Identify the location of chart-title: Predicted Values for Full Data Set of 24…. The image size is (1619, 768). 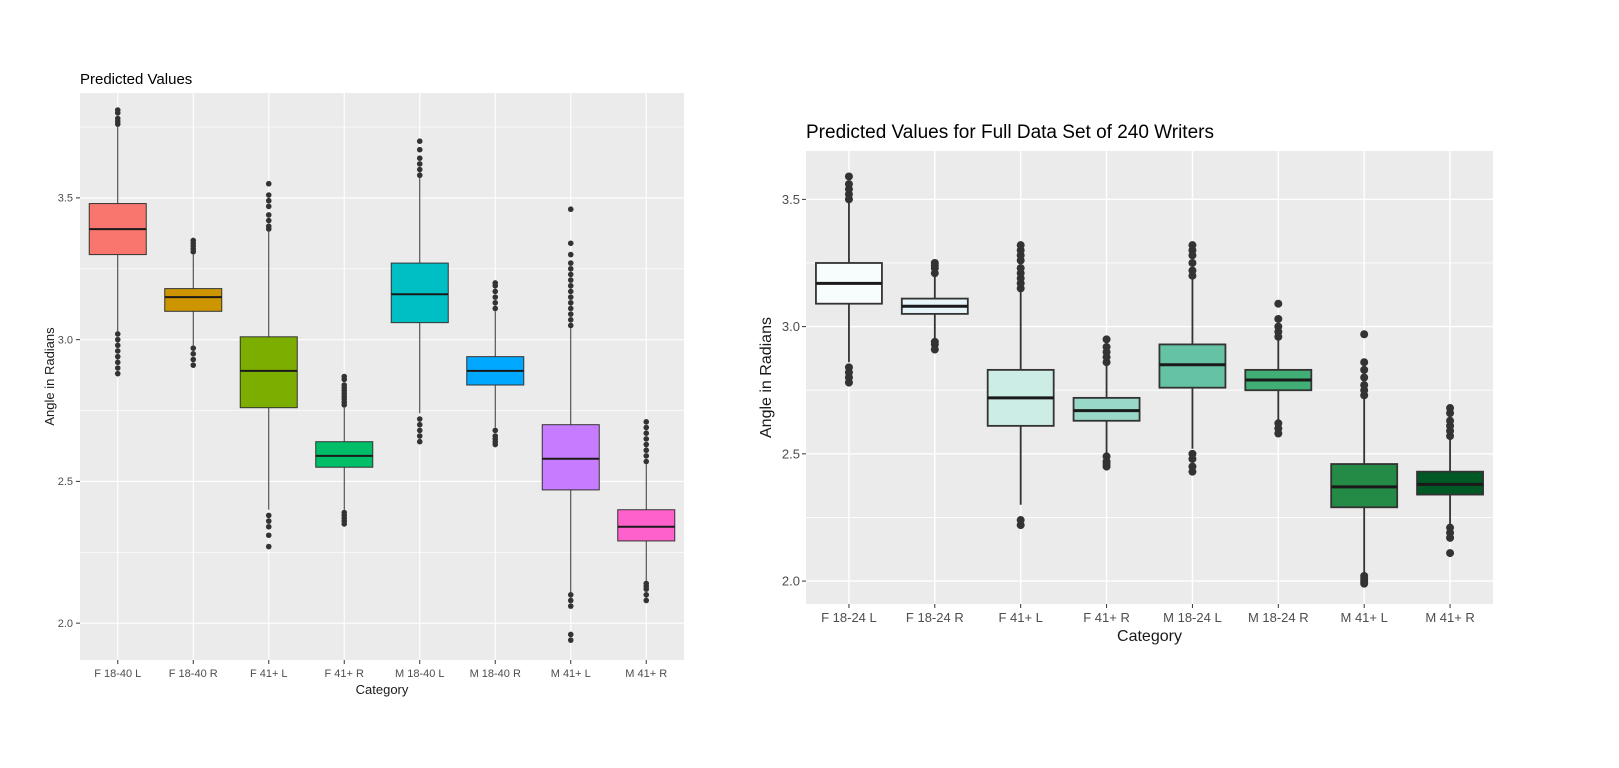
(1010, 132).